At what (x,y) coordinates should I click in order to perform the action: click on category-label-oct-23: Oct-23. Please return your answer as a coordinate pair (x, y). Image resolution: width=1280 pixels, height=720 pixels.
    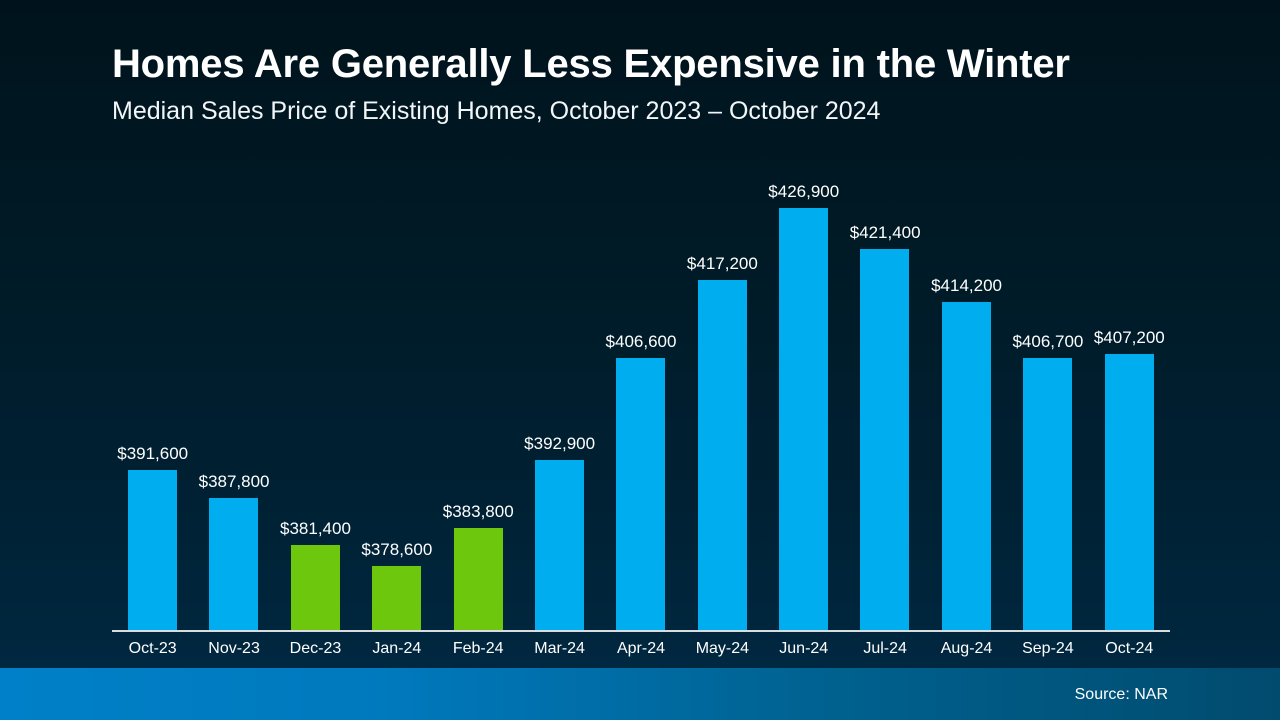
    Looking at the image, I should click on (152, 648).